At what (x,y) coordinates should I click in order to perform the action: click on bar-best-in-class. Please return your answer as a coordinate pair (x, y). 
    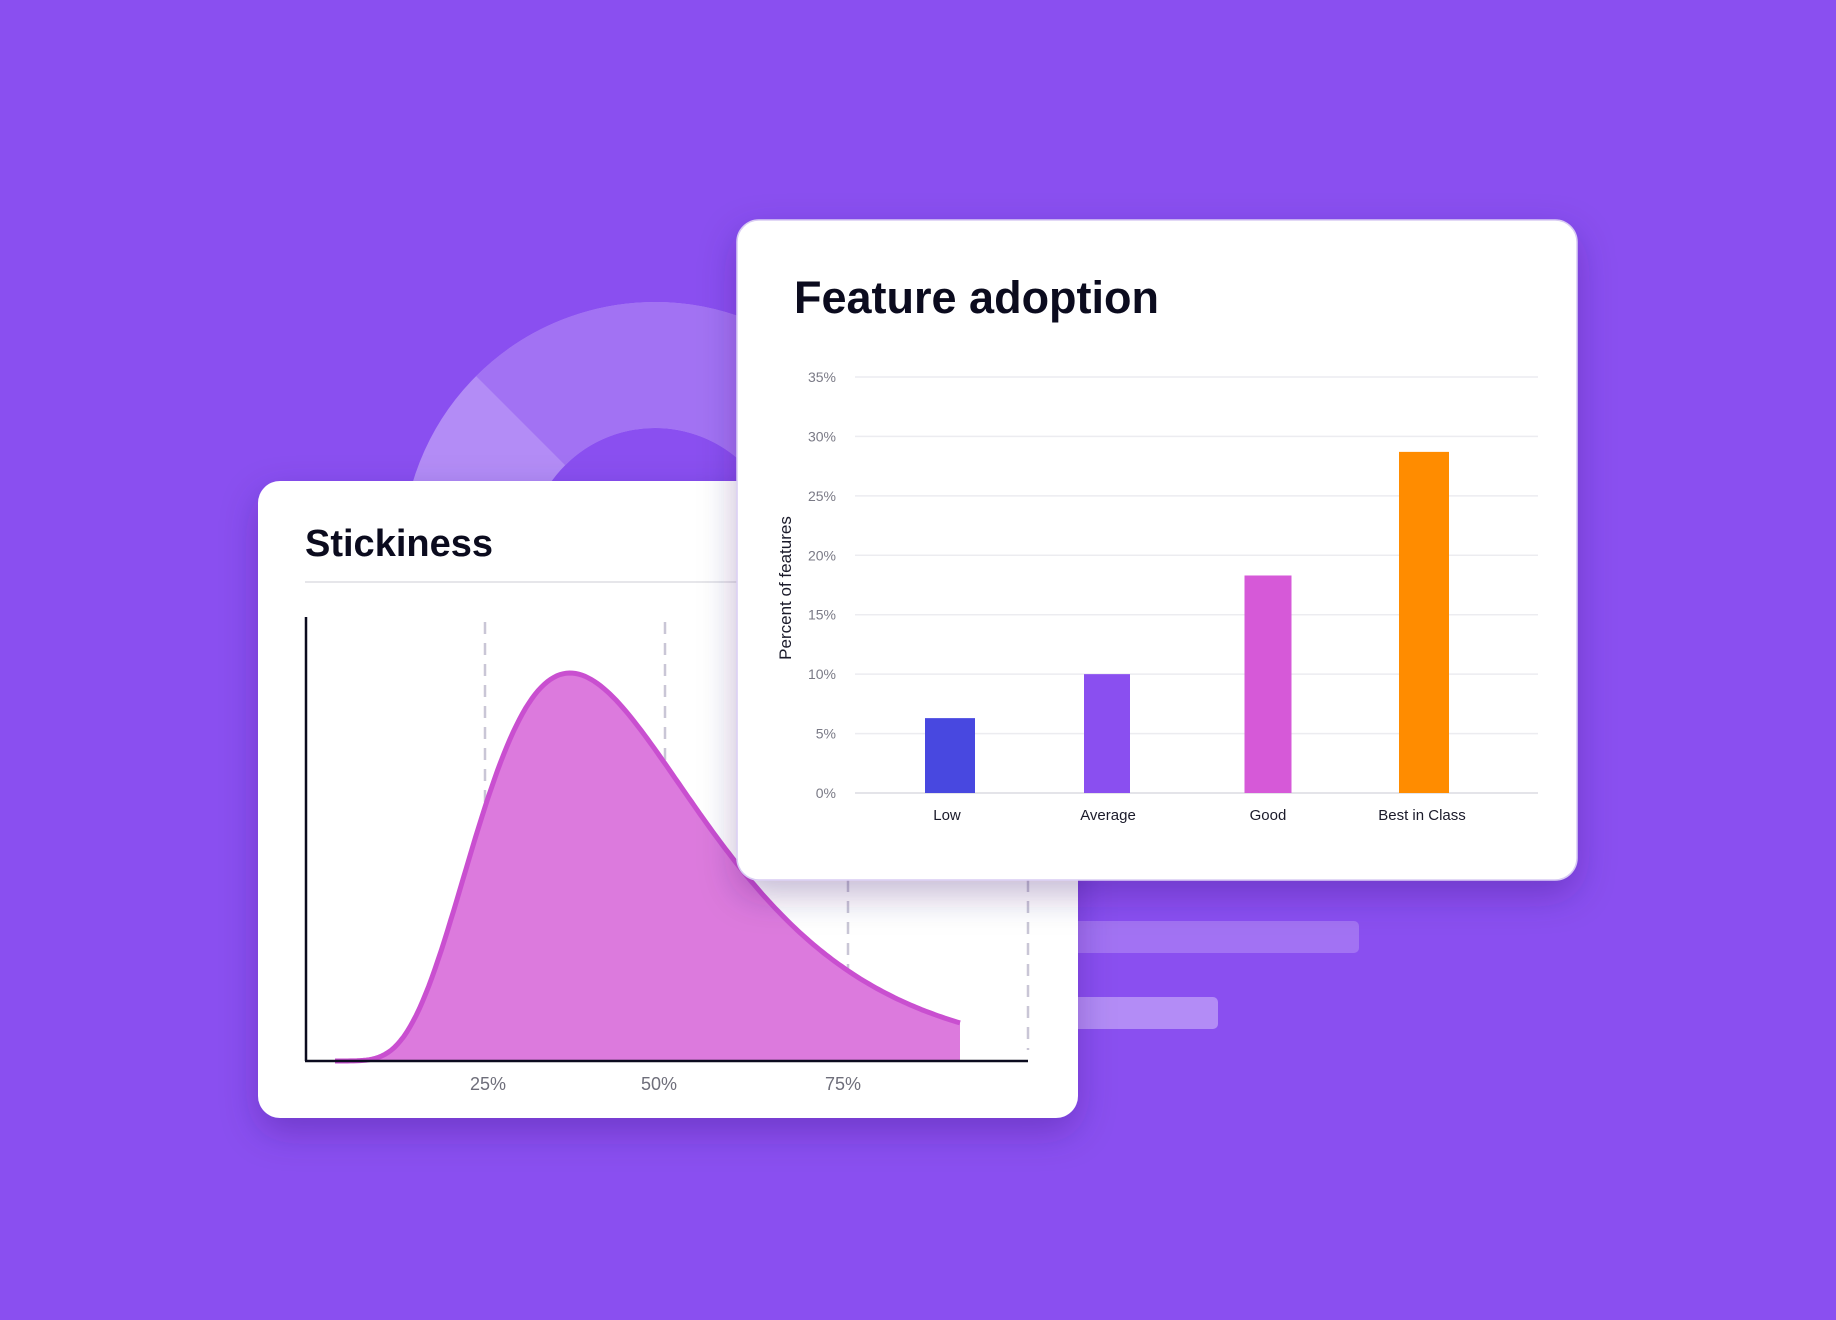
    Looking at the image, I should click on (1424, 622).